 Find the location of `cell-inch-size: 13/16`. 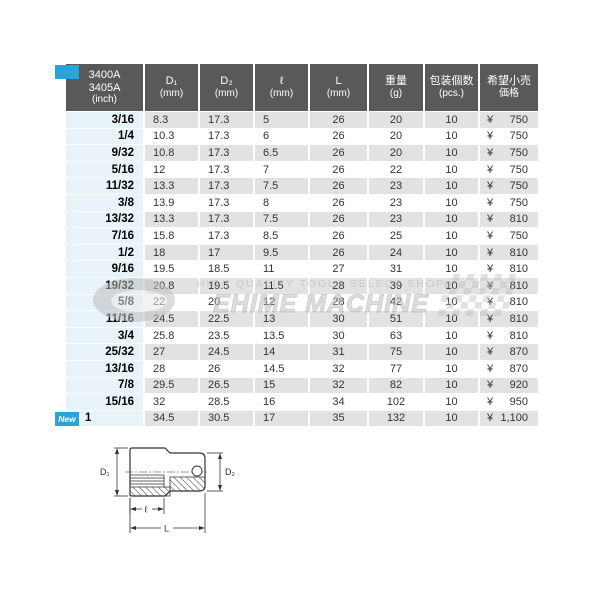

cell-inch-size: 13/16 is located at coordinates (99, 221).